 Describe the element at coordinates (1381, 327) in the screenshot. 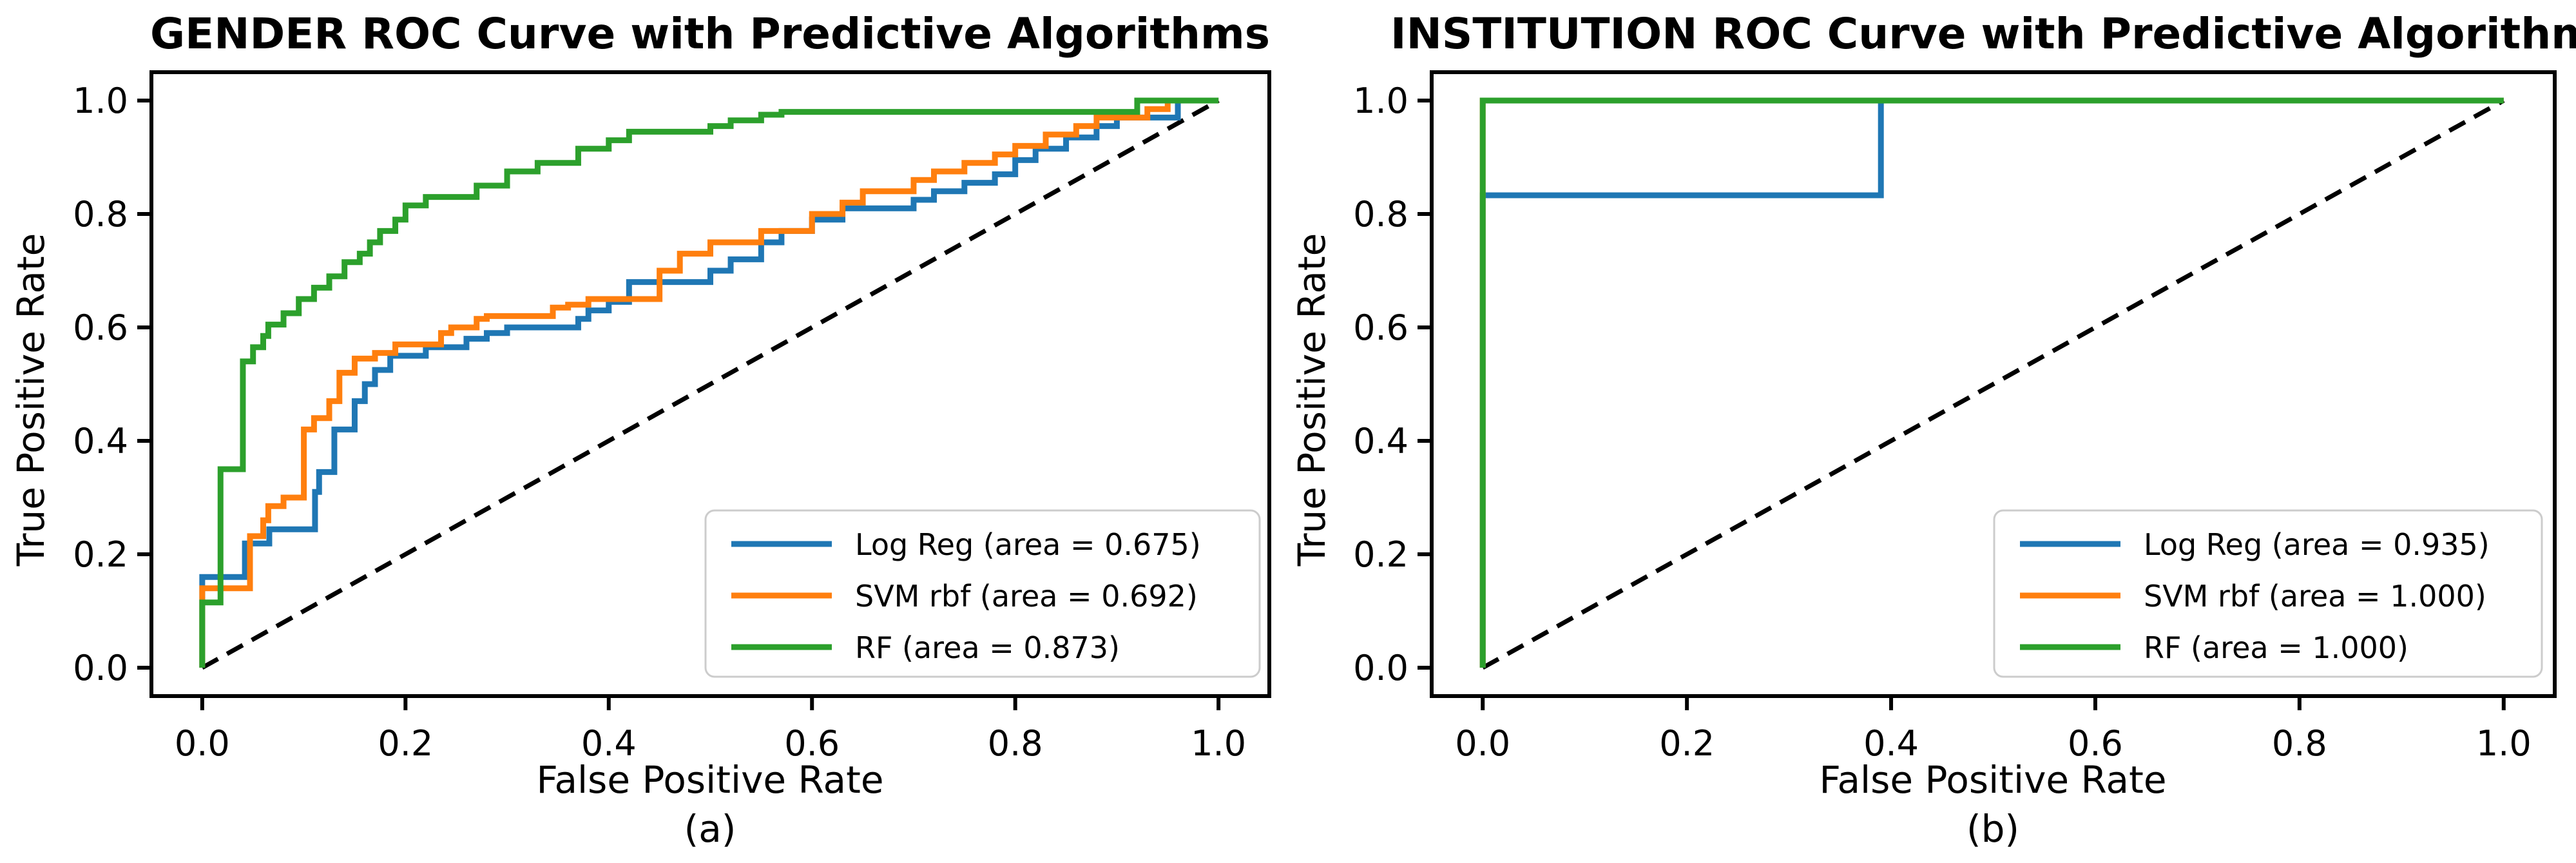

I see `institution-y-tick-label: 0.6` at that location.